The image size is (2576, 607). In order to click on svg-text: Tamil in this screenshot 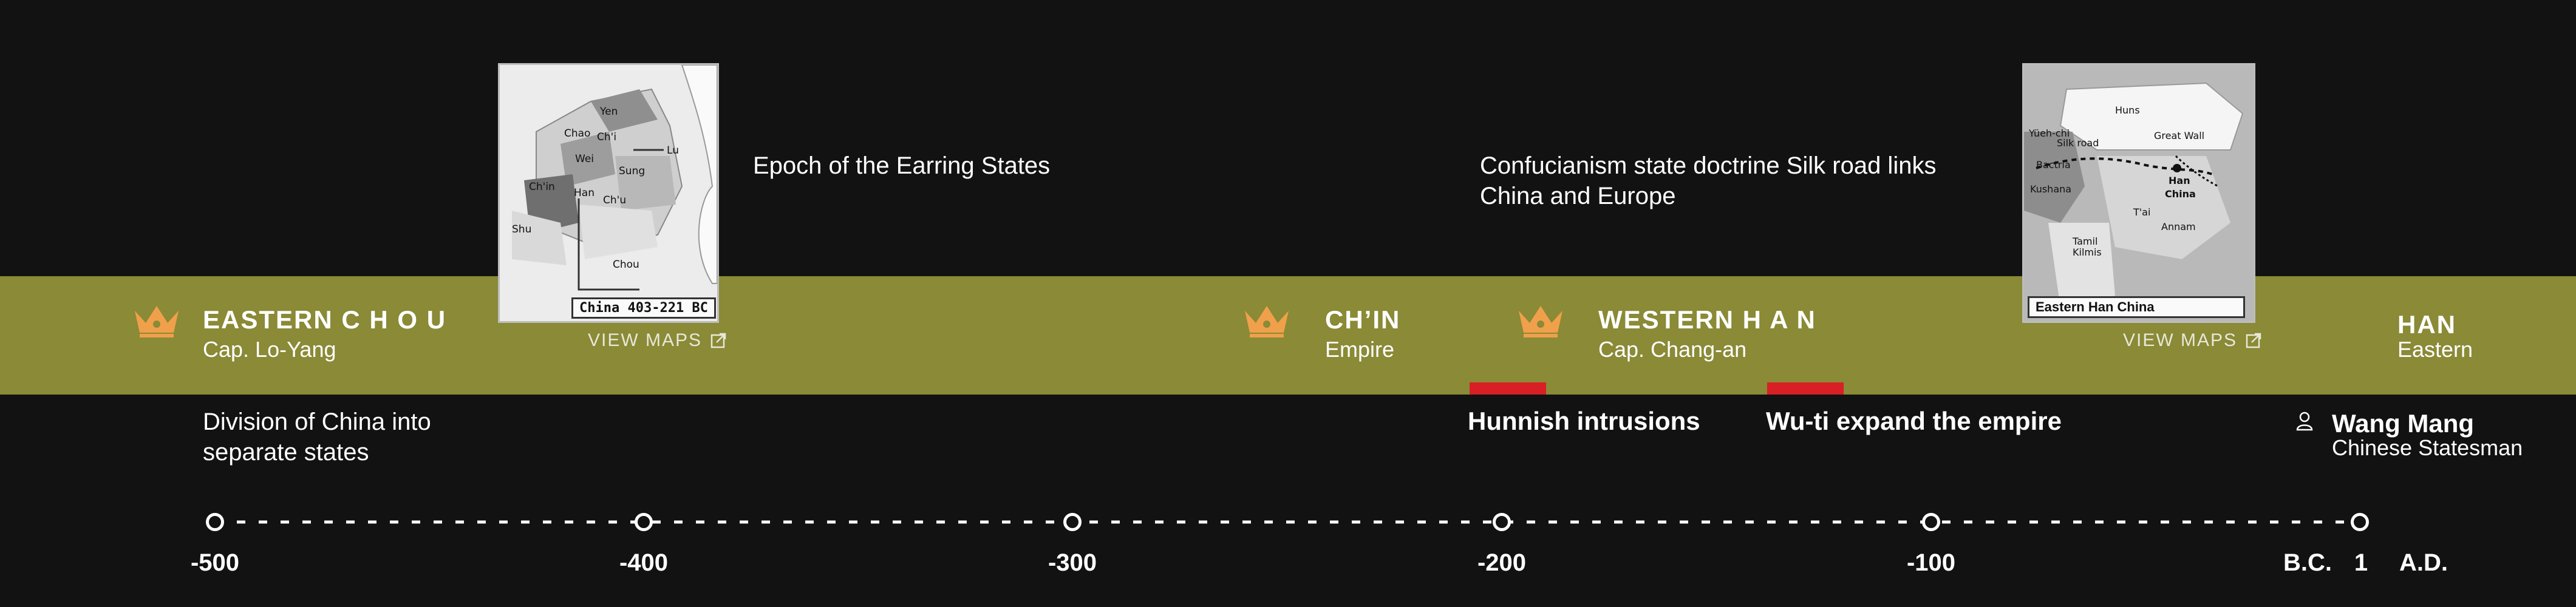, I will do `click(2084, 241)`.